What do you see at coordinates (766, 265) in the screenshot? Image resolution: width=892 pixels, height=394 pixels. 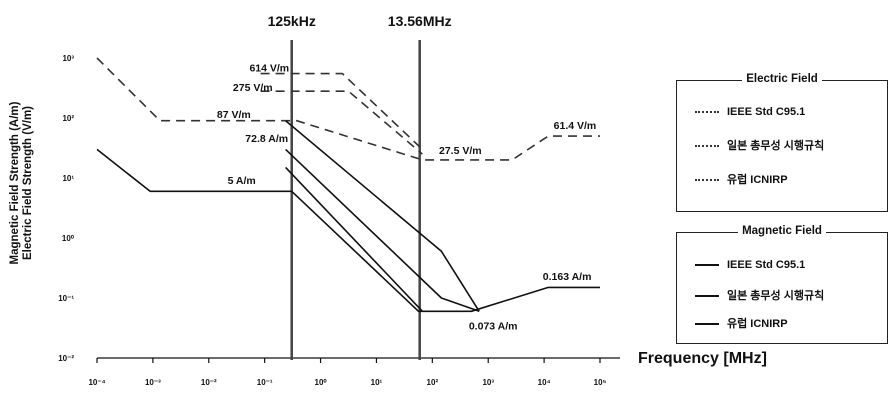 I see `legend-magnetic-ieee: IEEE Std C95.1` at bounding box center [766, 265].